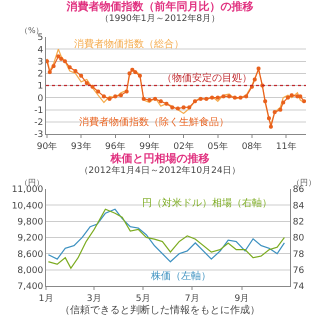  I want to click on y2-tick-label: 78, so click(298, 255).